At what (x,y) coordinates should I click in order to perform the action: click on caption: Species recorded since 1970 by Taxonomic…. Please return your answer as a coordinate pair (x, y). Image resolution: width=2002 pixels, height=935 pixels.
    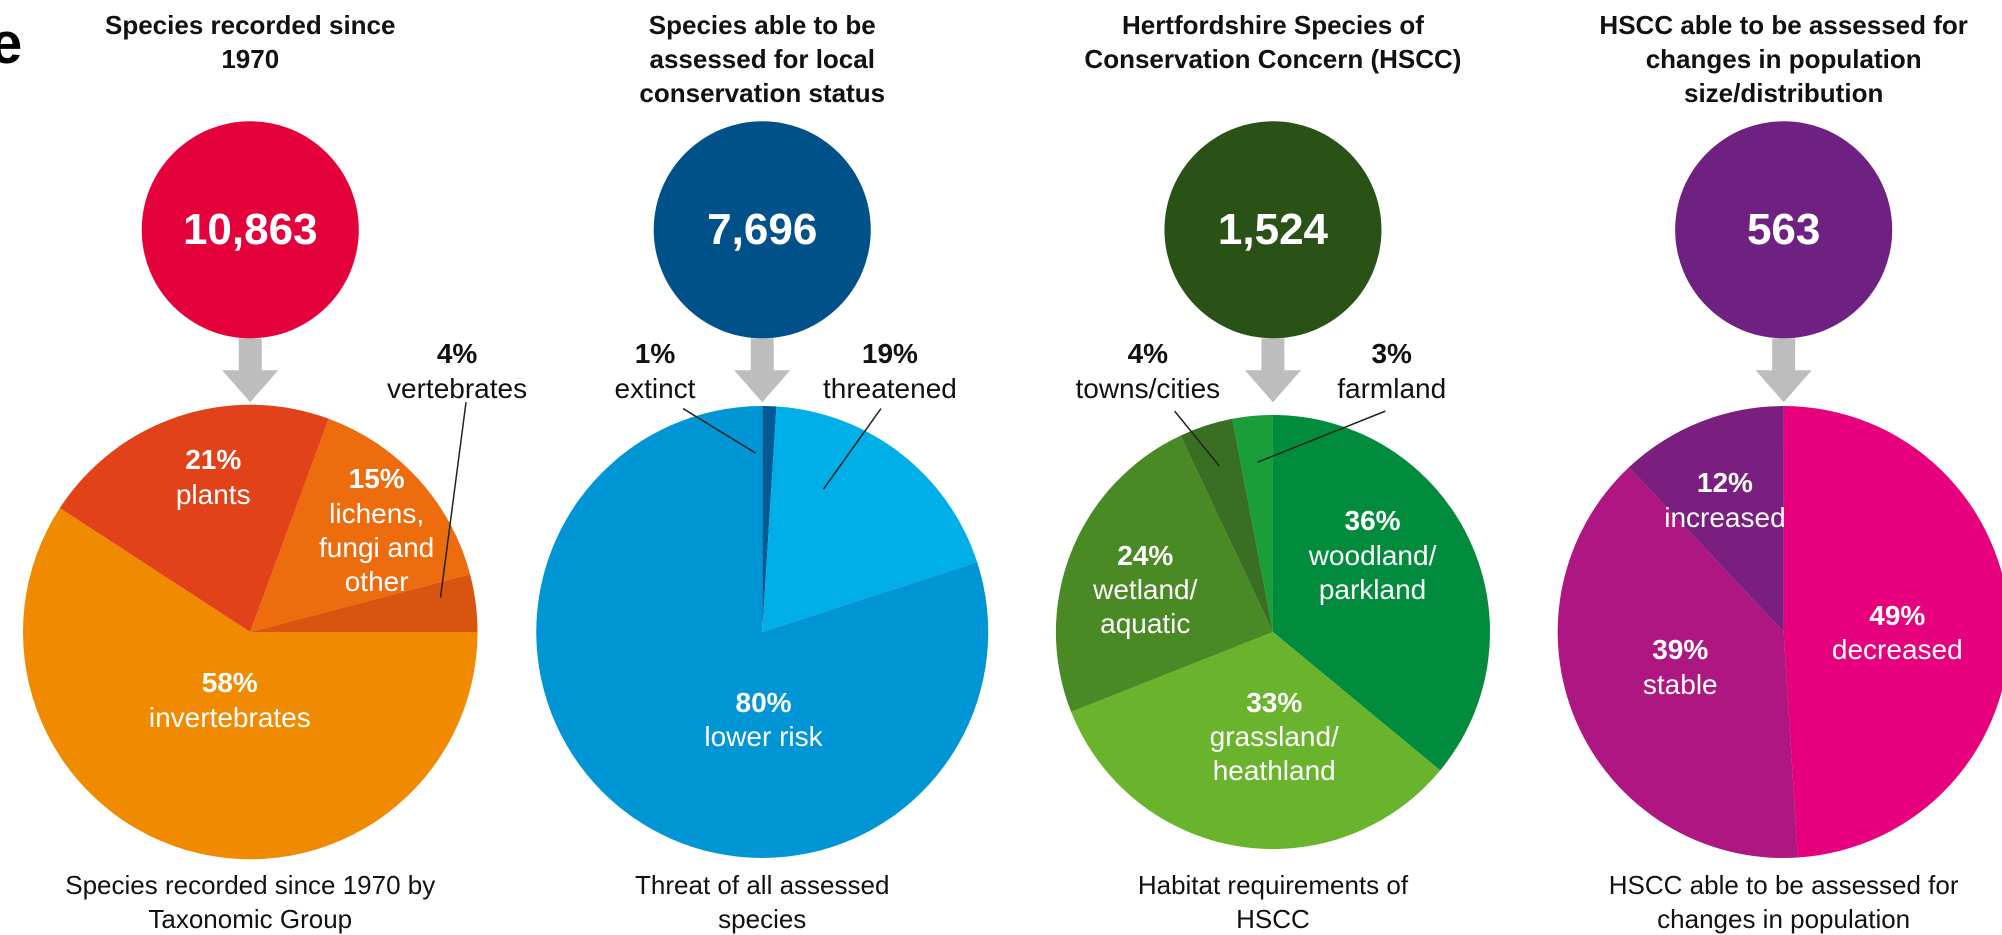
    Looking at the image, I should click on (250, 902).